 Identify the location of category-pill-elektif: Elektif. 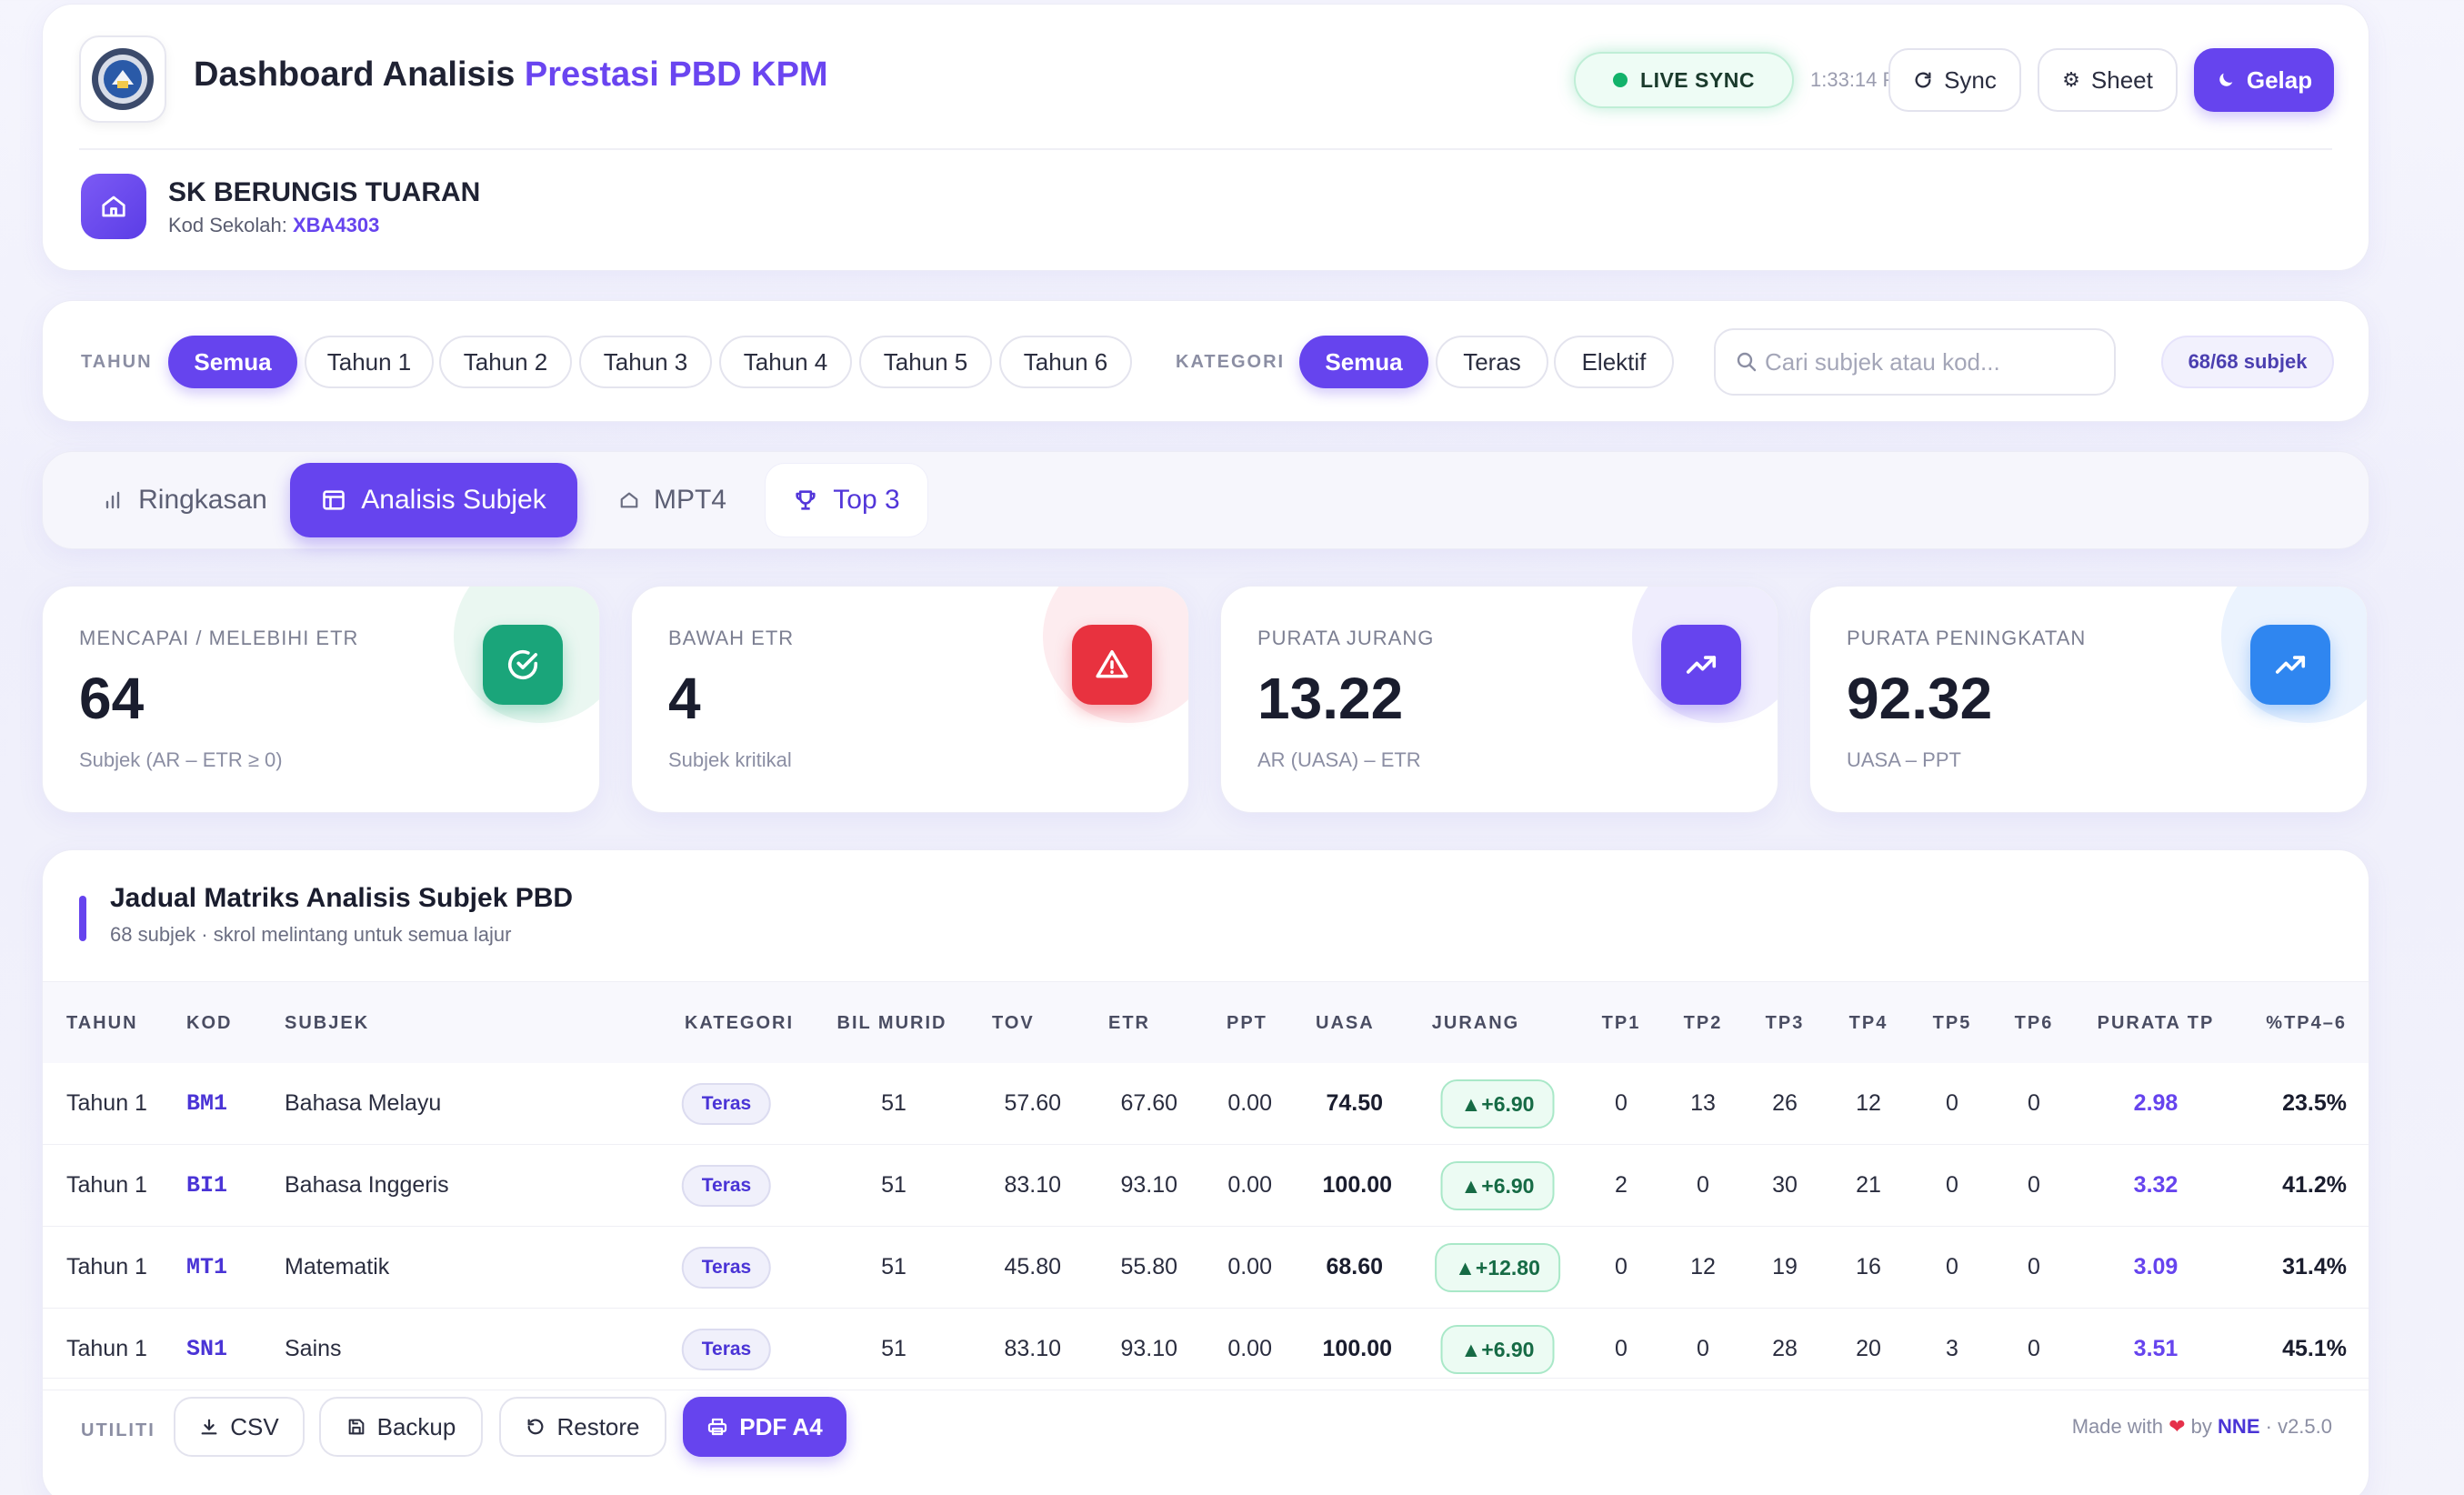
(1614, 362).